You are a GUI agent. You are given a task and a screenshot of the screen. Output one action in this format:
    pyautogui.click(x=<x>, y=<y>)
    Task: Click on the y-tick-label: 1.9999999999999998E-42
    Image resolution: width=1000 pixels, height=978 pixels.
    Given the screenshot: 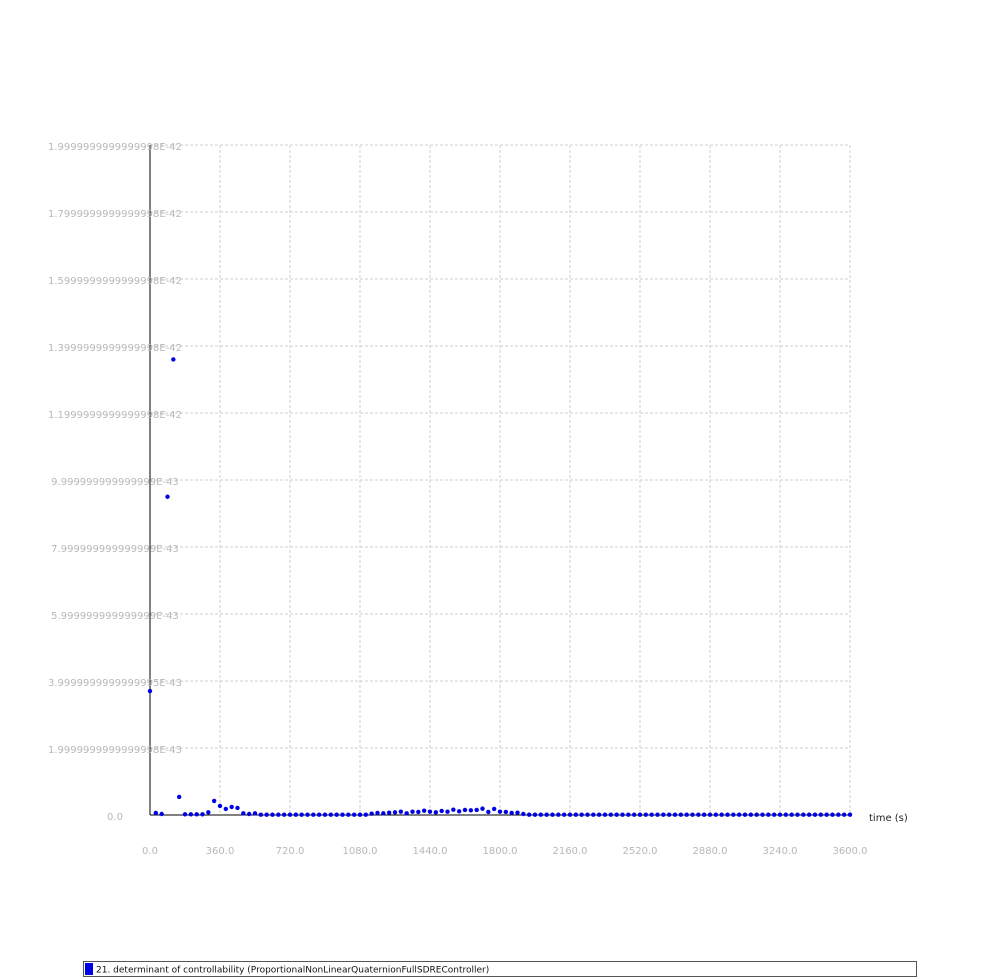 What is the action you would take?
    pyautogui.click(x=115, y=147)
    